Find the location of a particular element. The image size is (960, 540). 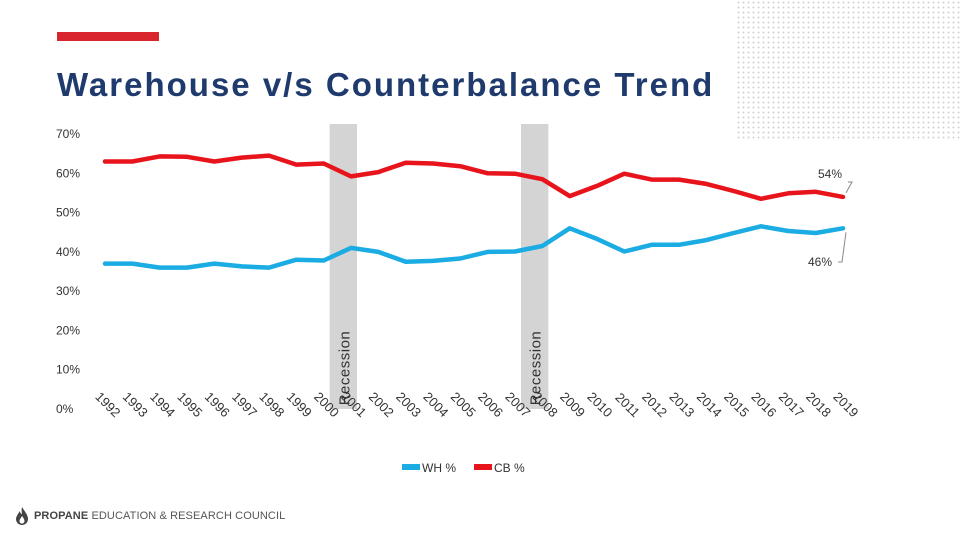

footer-org: EDUCATION & RESEARCH COUNCIL is located at coordinates (188, 516).